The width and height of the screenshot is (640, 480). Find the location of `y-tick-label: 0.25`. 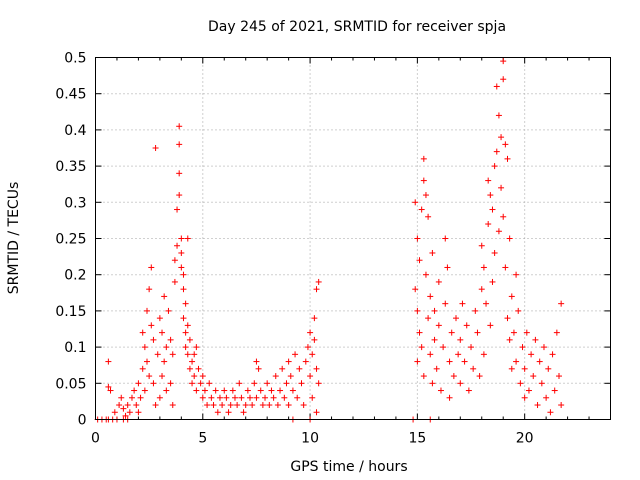

y-tick-label: 0.25 is located at coordinates (70, 240).